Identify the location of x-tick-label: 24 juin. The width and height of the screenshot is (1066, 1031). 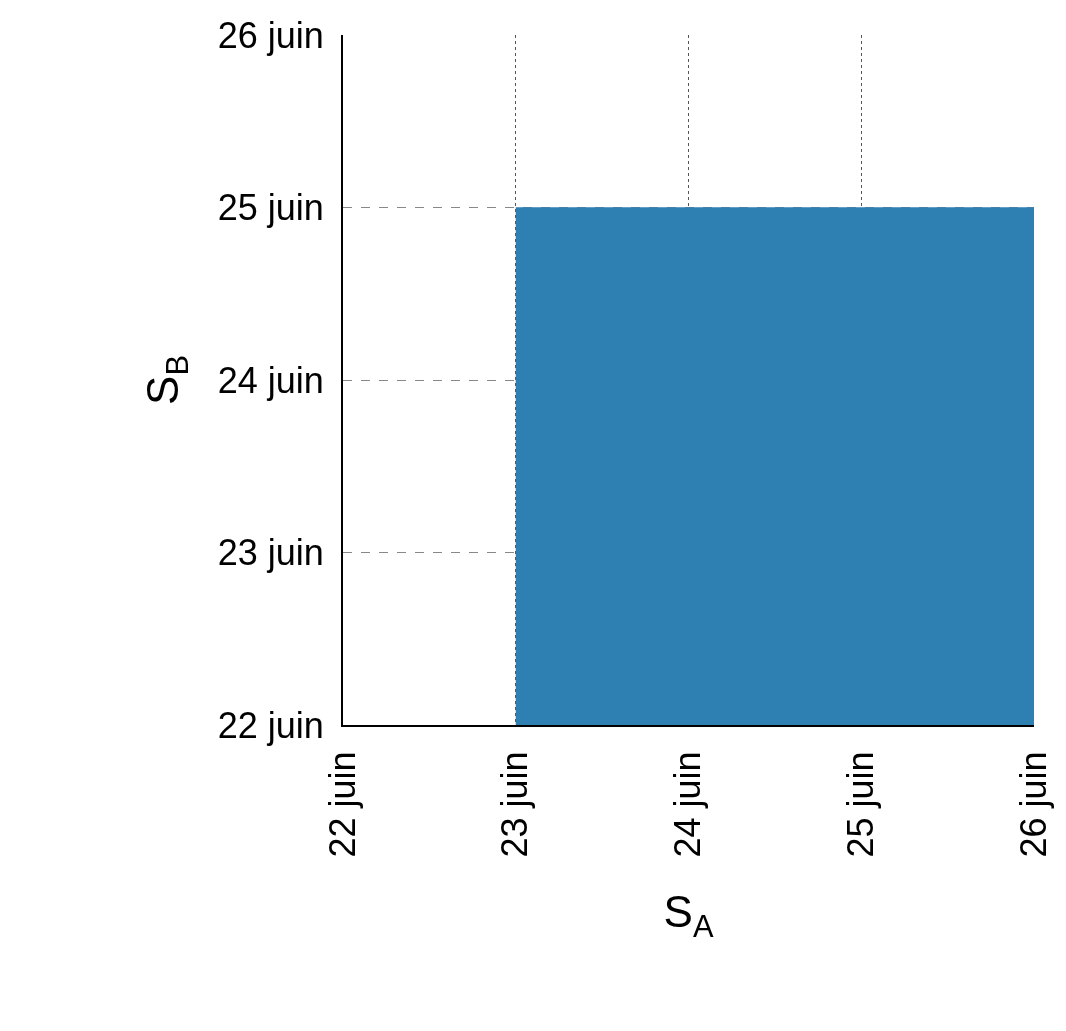
(688, 804).